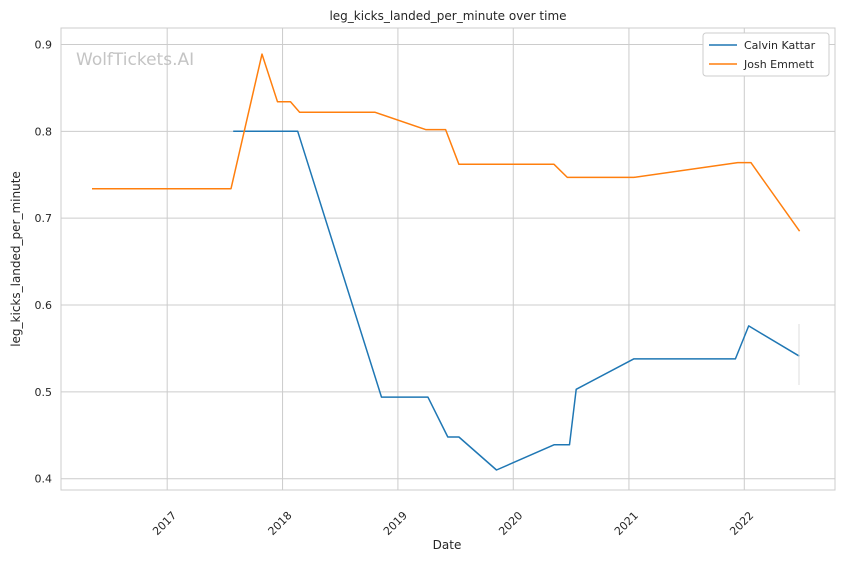 This screenshot has height=561, width=844. Describe the element at coordinates (44, 479) in the screenshot. I see `y-tick-label: 0.4` at that location.